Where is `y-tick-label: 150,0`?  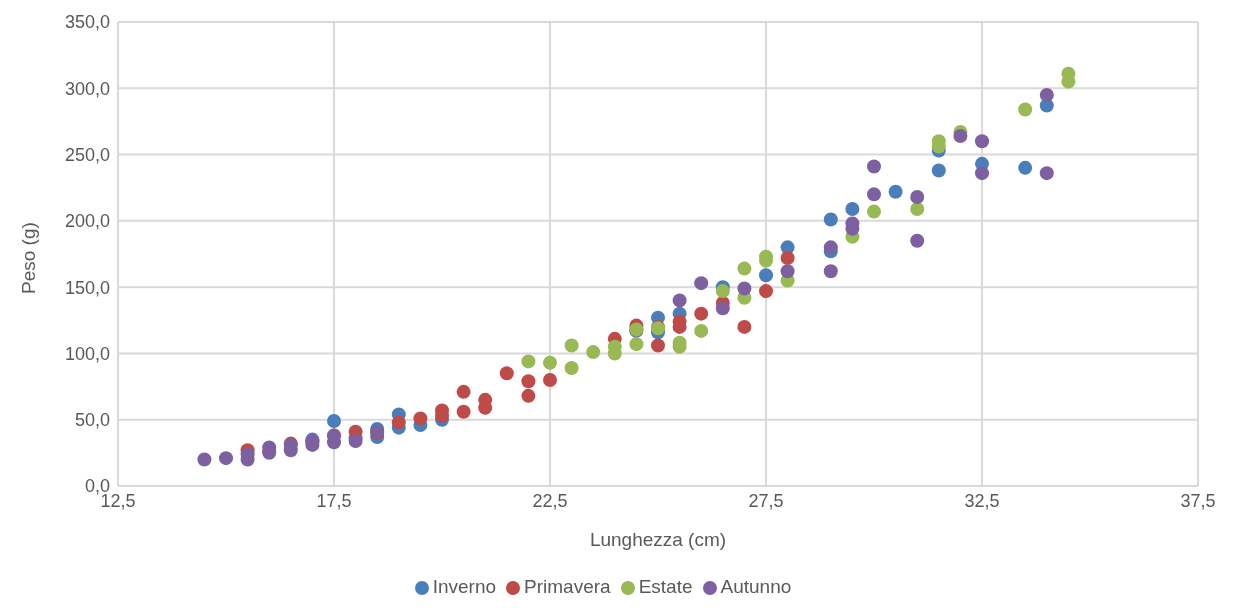 y-tick-label: 150,0 is located at coordinates (87, 287).